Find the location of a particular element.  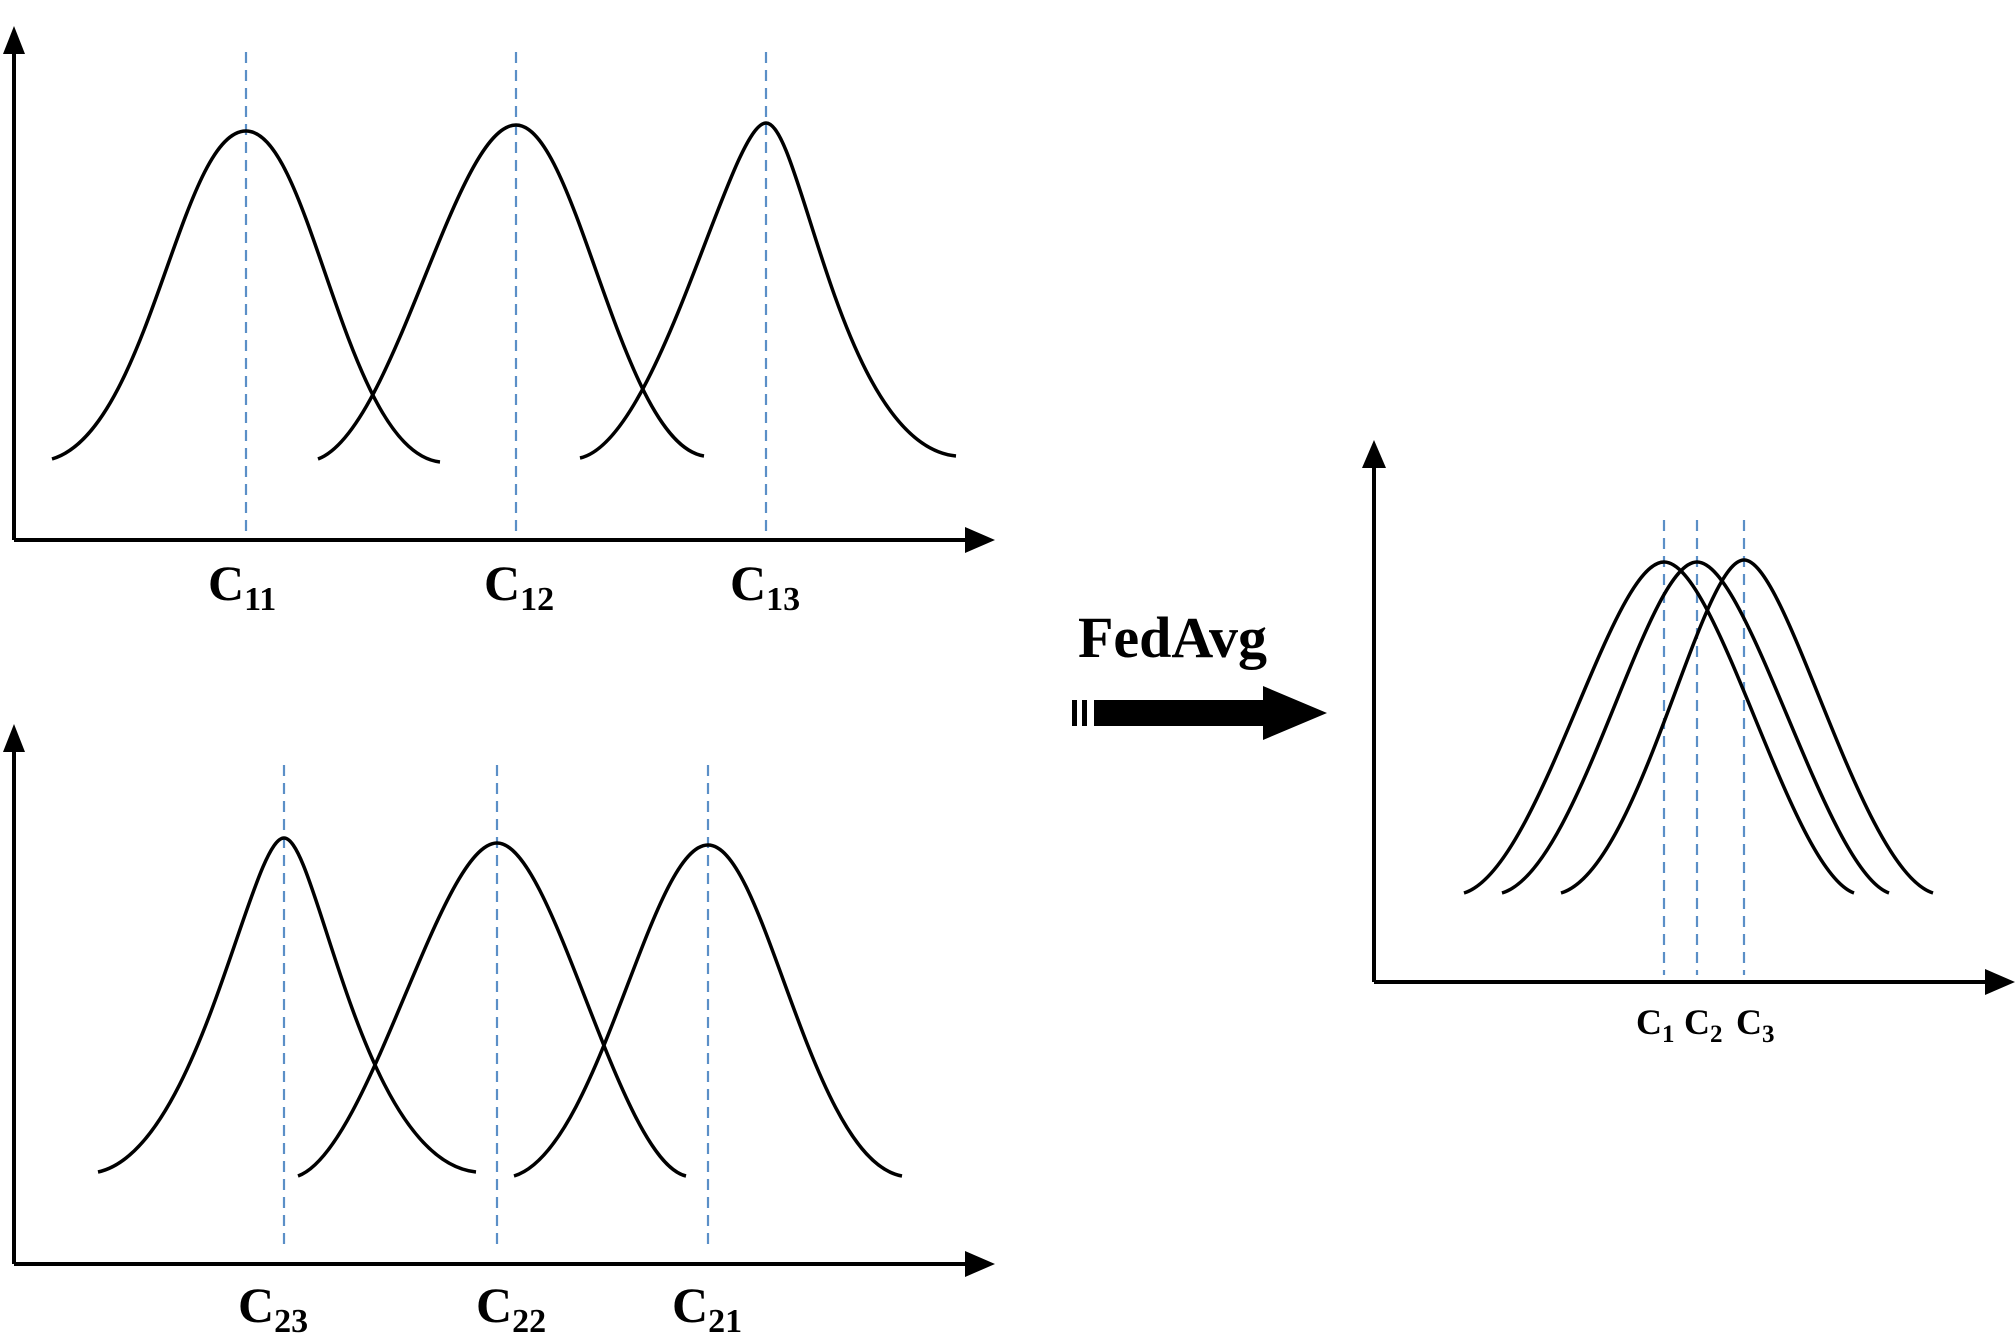

panel-global: C1 C2 C3 is located at coordinates (1688, 744).